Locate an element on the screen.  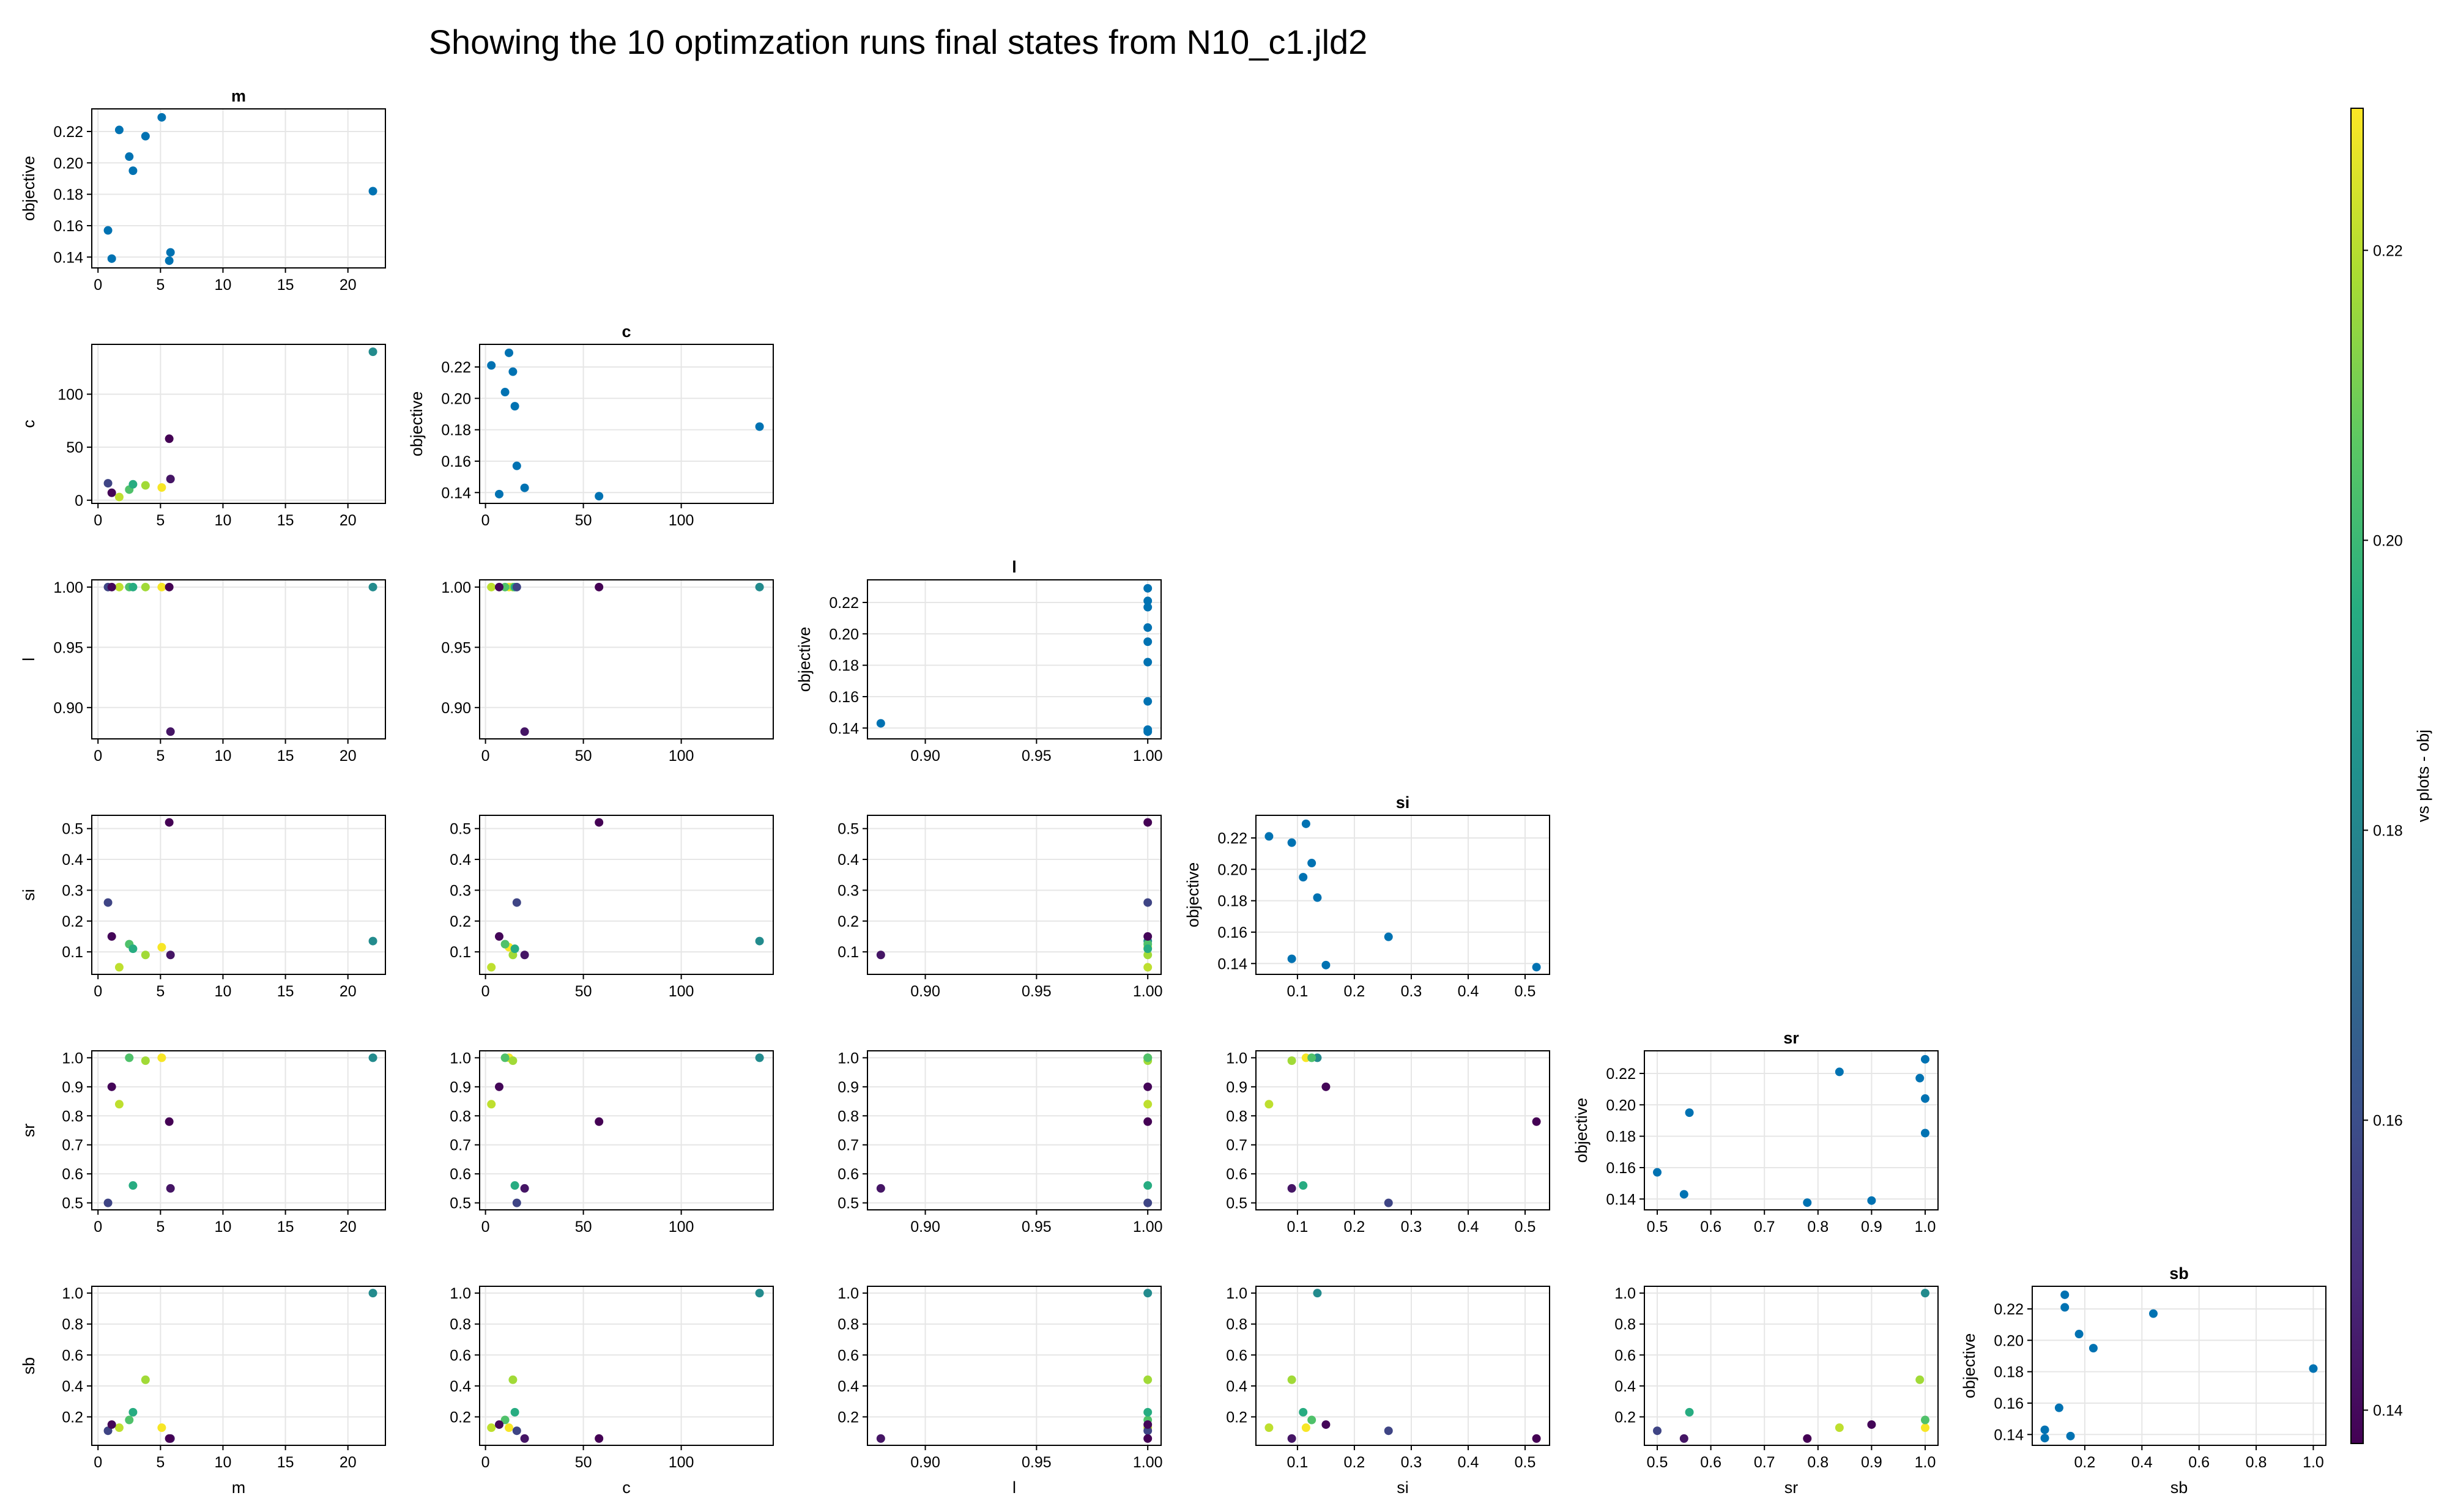
panel-sb-vs-c: 0 50 100 0.2 0.4 0.6 0.8 1.0 c is located at coordinates (612, 1391).